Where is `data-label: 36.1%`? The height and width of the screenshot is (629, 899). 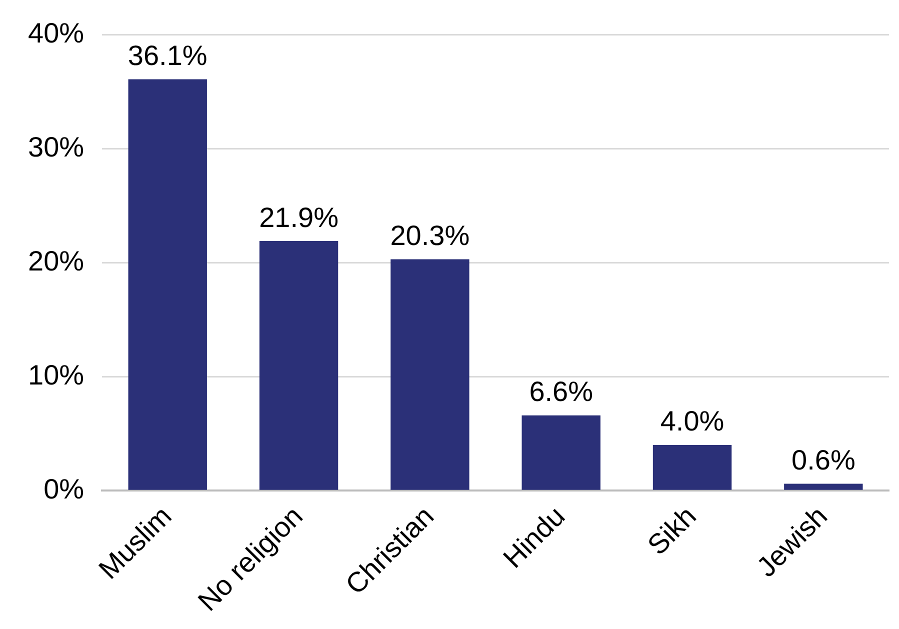
data-label: 36.1% is located at coordinates (168, 55).